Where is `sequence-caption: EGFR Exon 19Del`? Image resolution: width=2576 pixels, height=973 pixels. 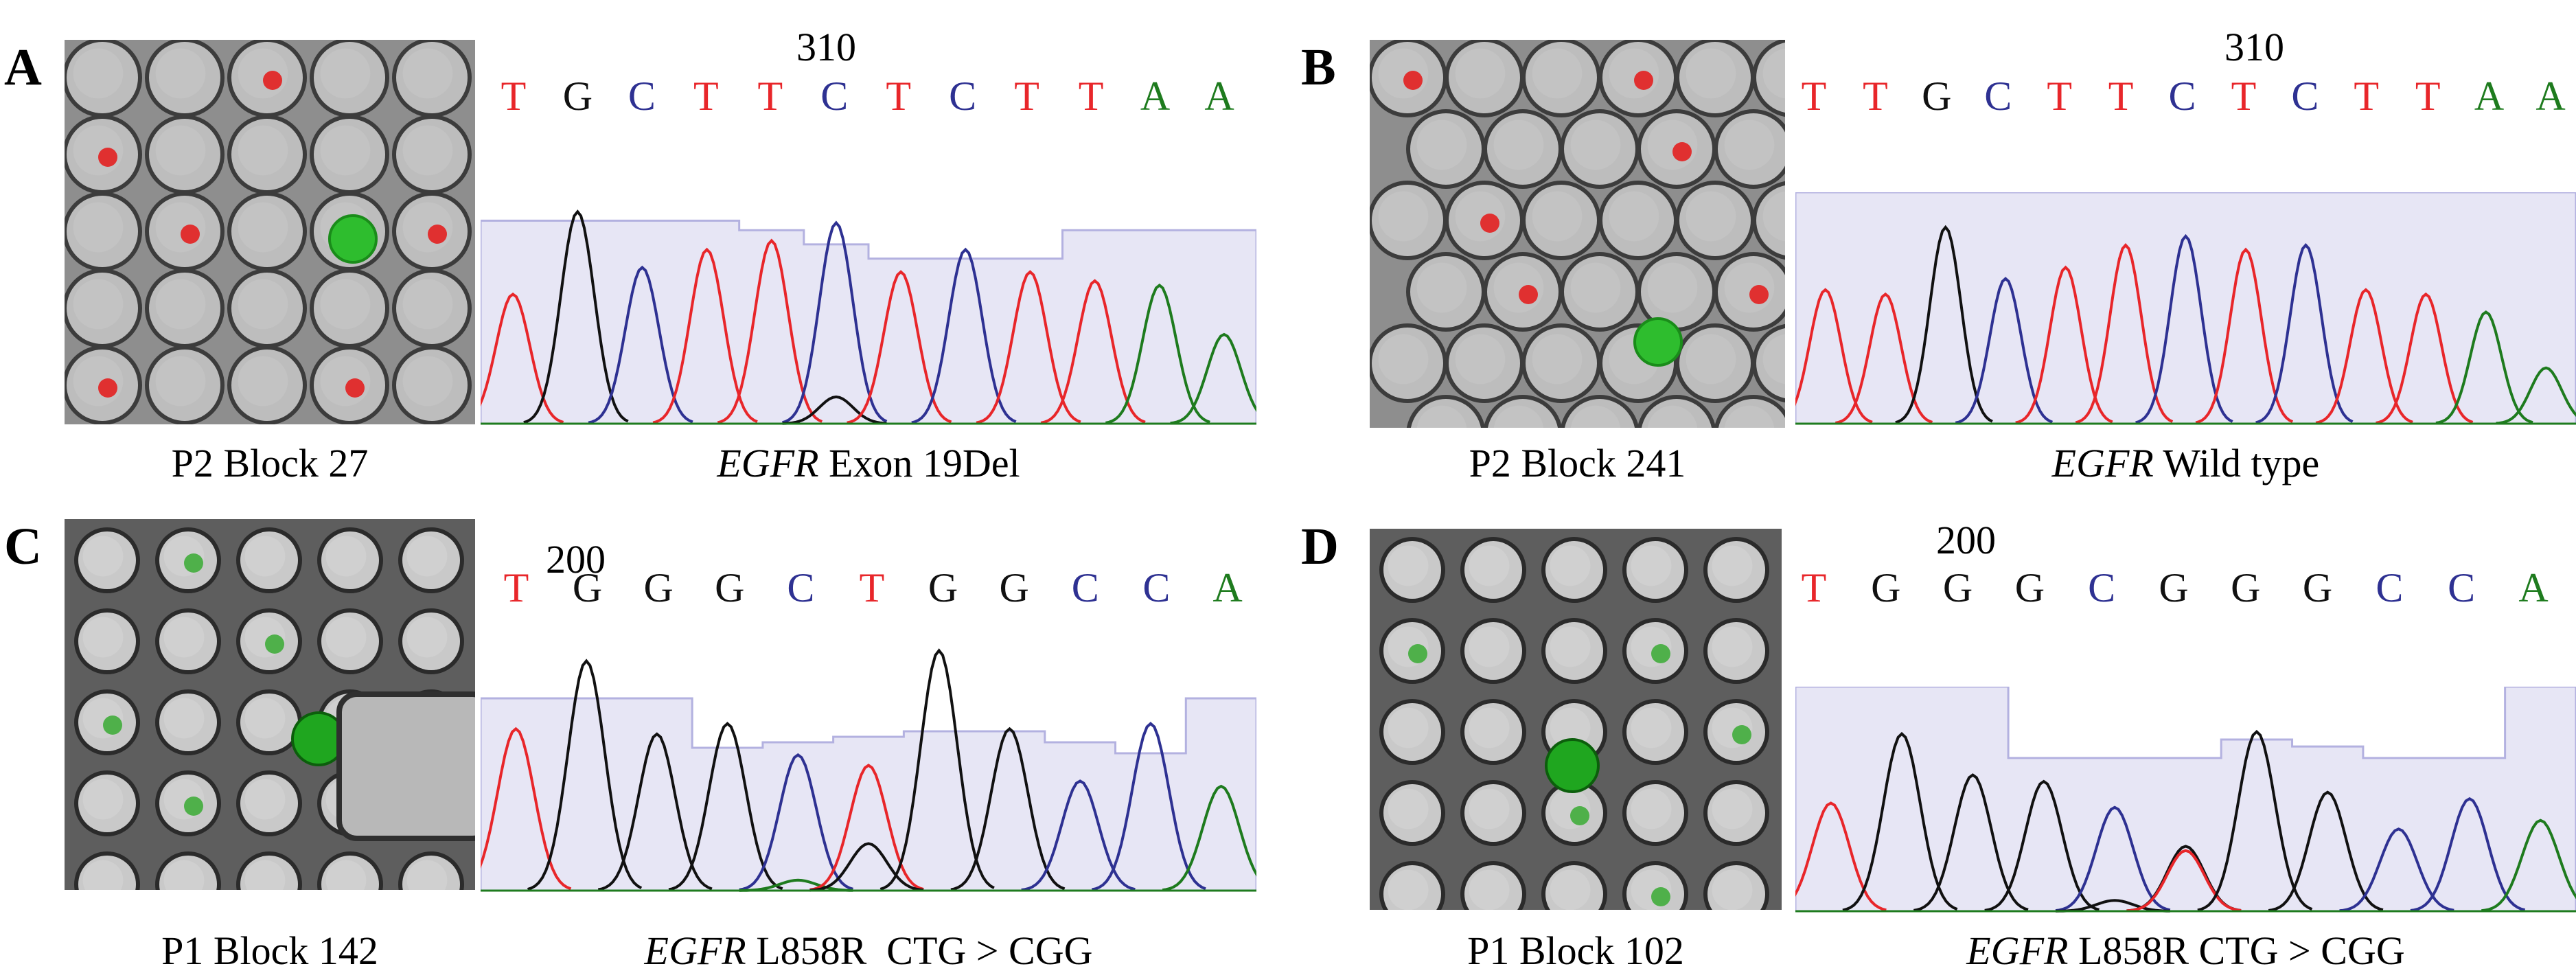 sequence-caption: EGFR Exon 19Del is located at coordinates (869, 464).